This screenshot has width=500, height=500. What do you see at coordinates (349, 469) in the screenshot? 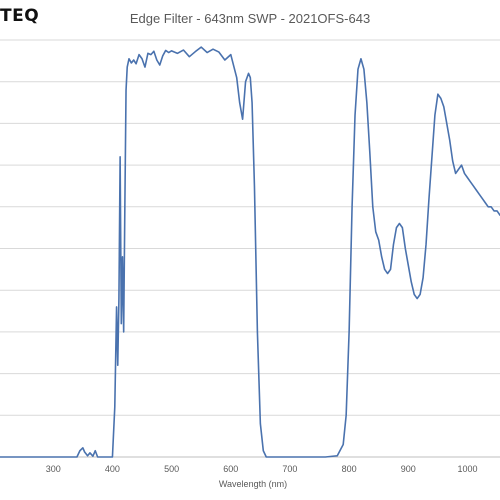
I see `x-tick-label: 800` at bounding box center [349, 469].